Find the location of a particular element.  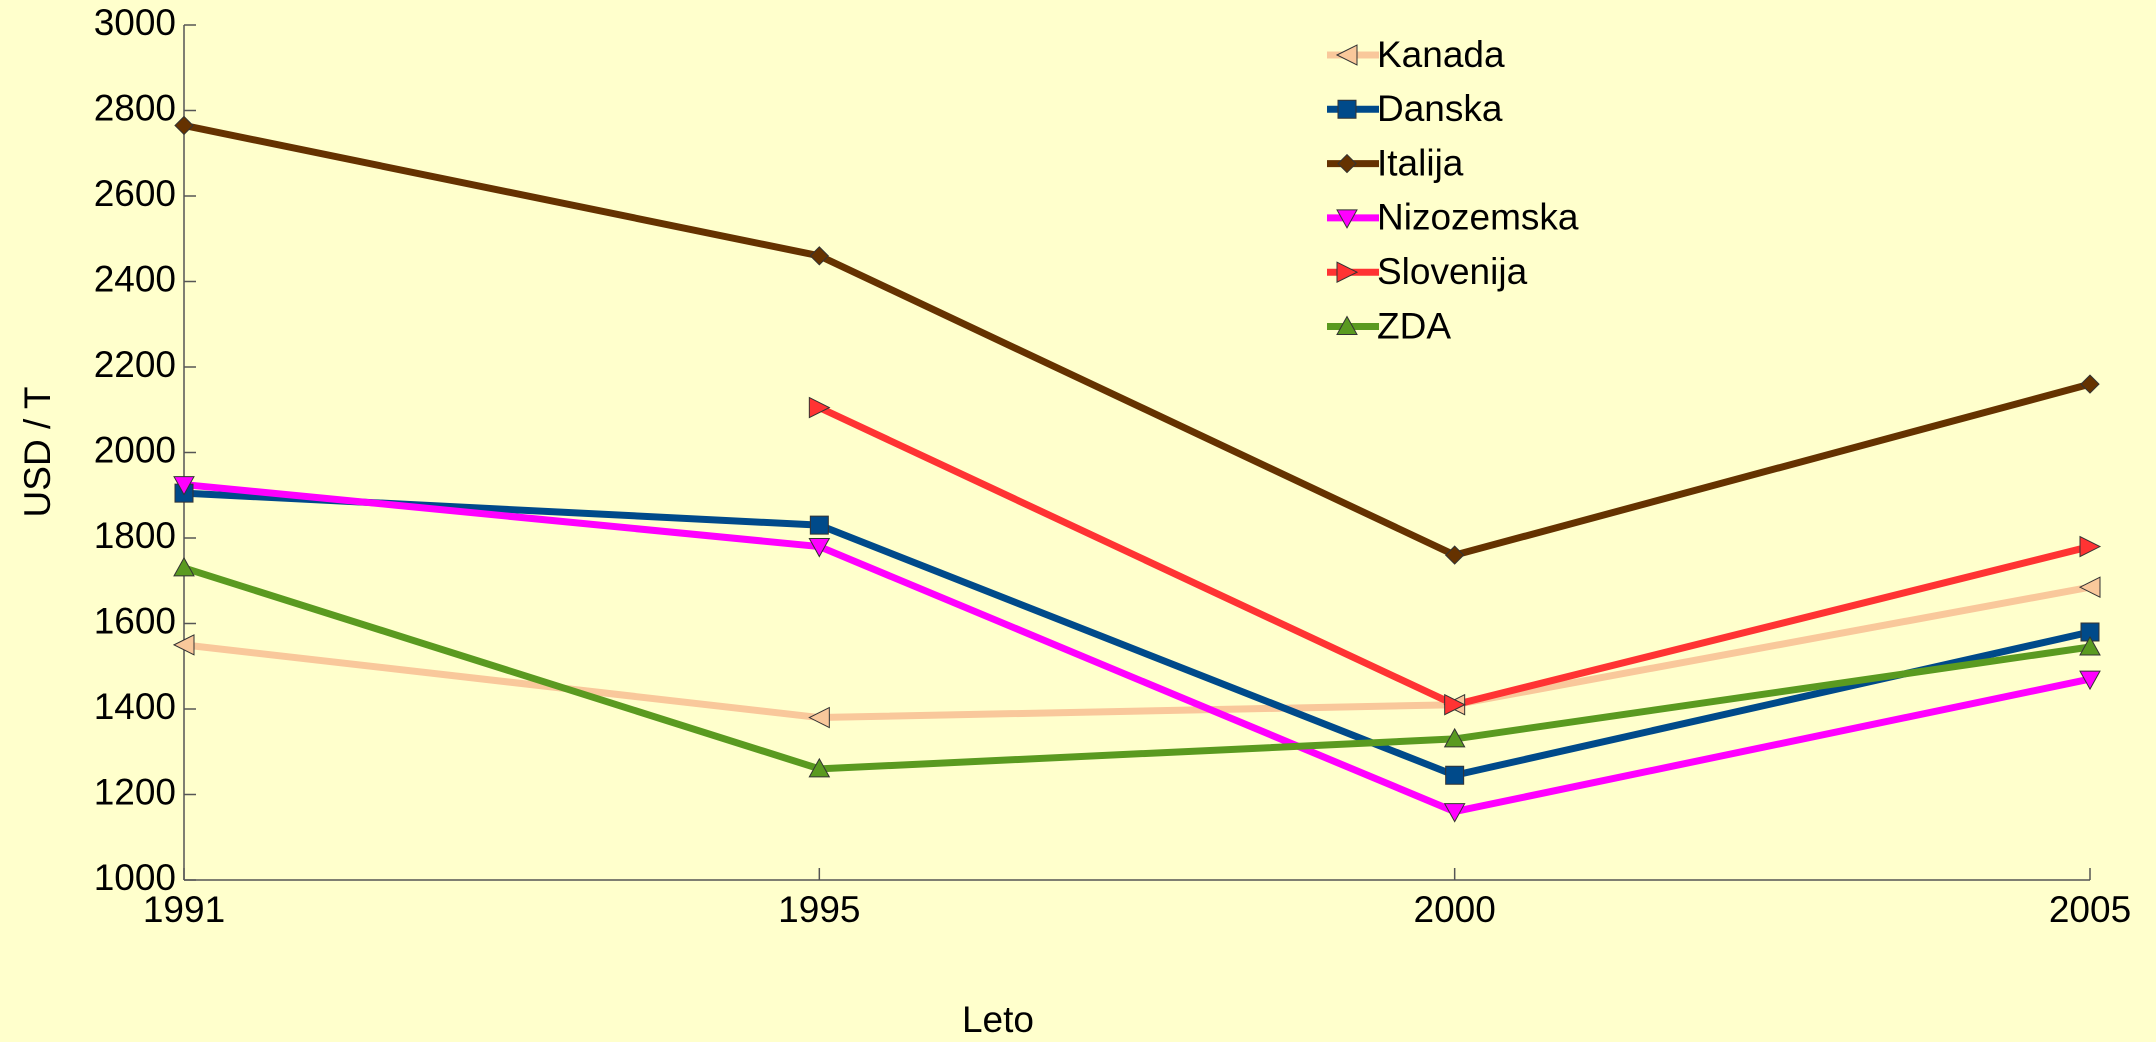

y-axis-label: USD / T is located at coordinates (37, 452).